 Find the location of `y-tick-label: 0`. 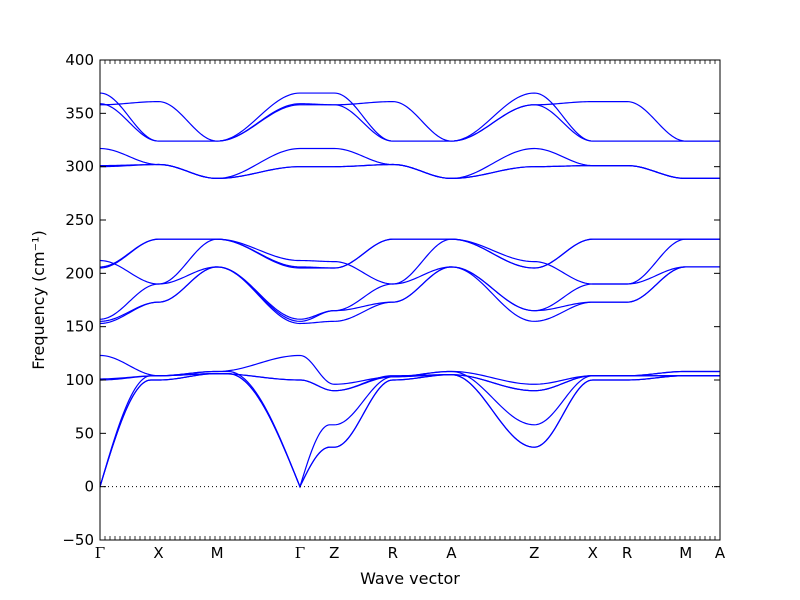

y-tick-label: 0 is located at coordinates (89, 487).